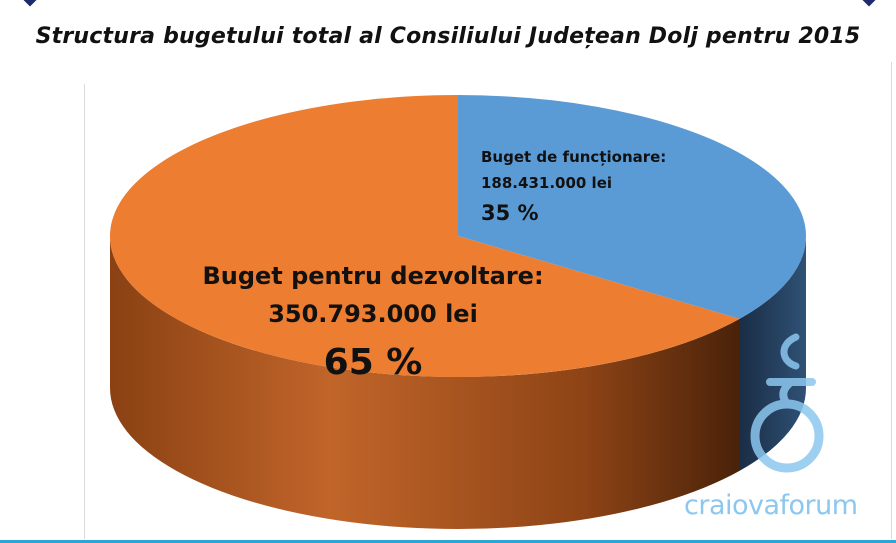 The height and width of the screenshot is (543, 896). I want to click on watermark-logo-icon, so click(787, 403).